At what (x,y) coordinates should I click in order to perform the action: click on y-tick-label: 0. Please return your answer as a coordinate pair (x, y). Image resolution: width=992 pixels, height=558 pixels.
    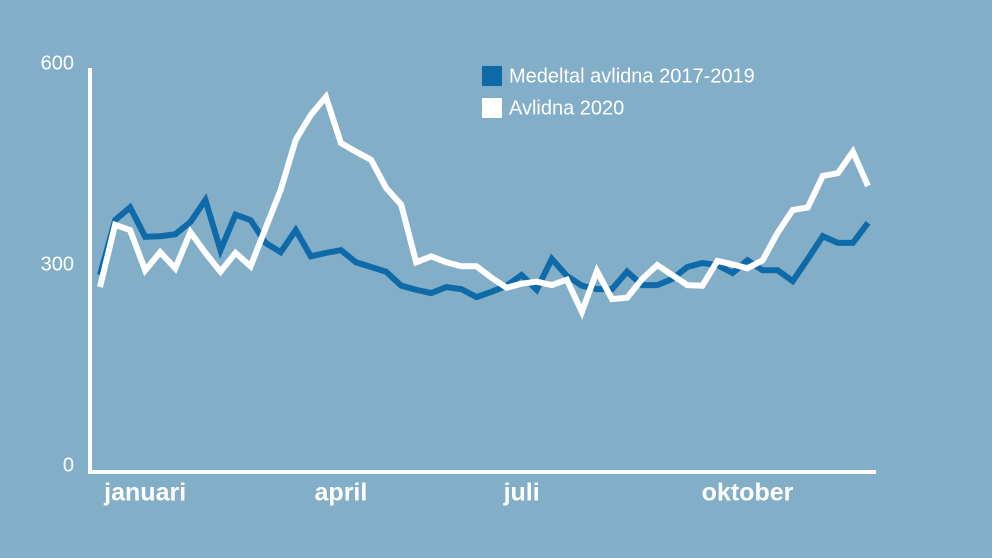
    Looking at the image, I should click on (68, 465).